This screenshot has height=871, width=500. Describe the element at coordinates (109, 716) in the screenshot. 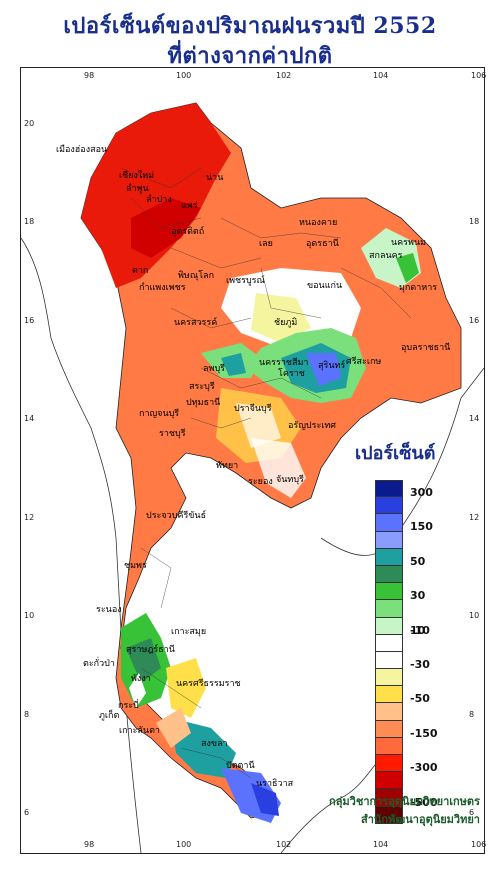

I see `place-label: ภูเก็ต` at that location.